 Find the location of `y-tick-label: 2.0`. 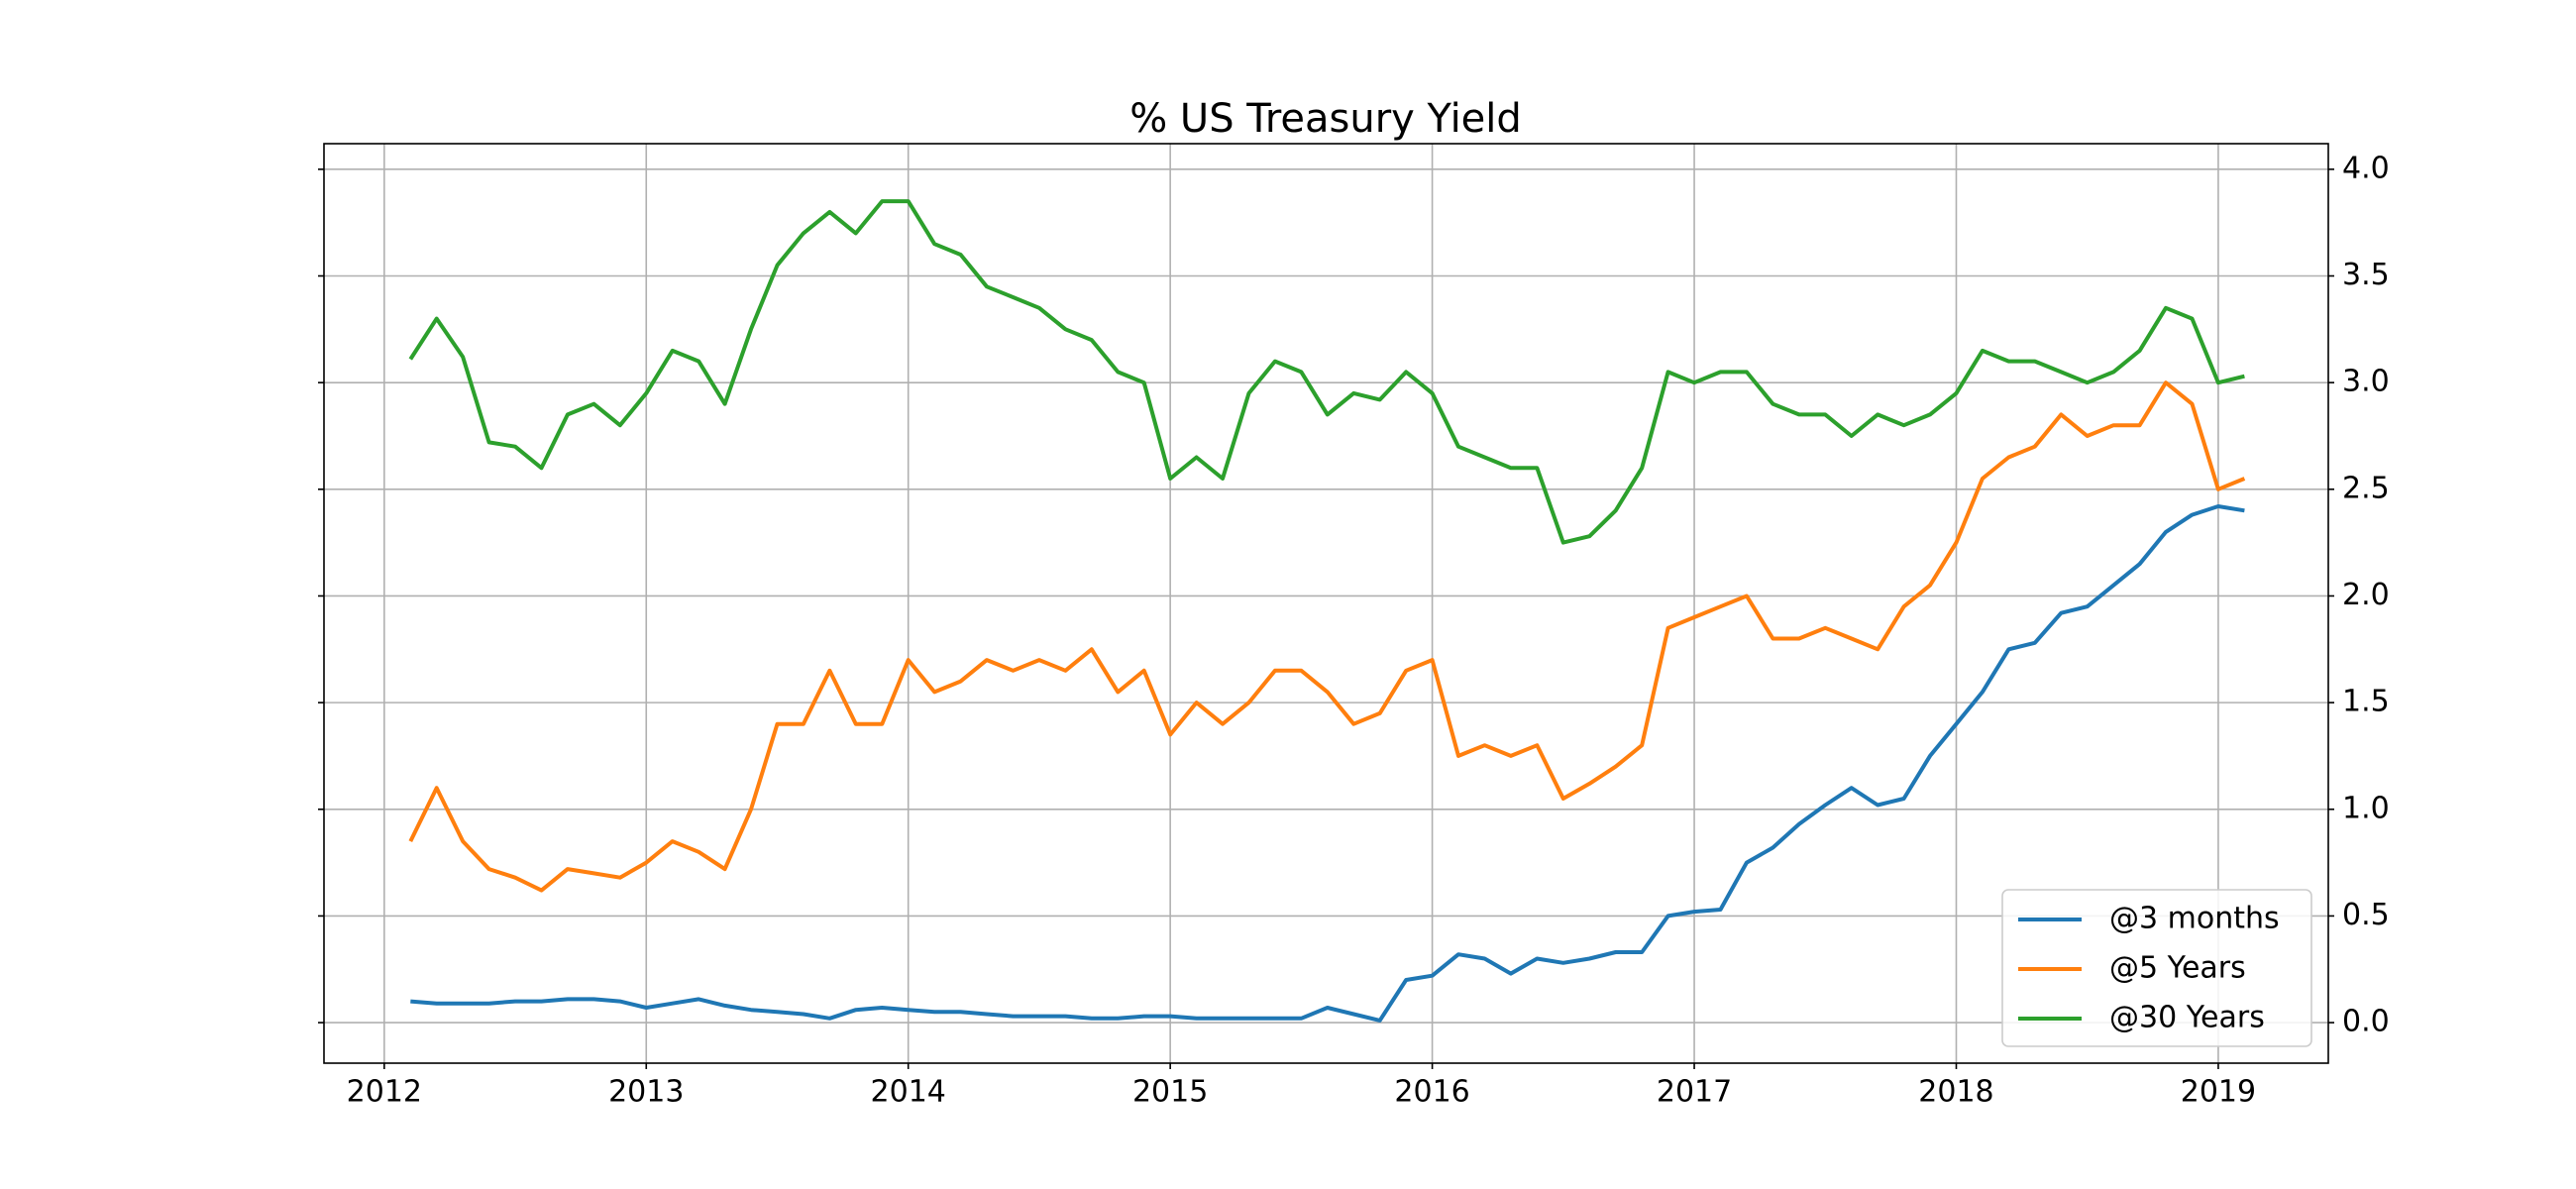

y-tick-label: 2.0 is located at coordinates (2366, 595).